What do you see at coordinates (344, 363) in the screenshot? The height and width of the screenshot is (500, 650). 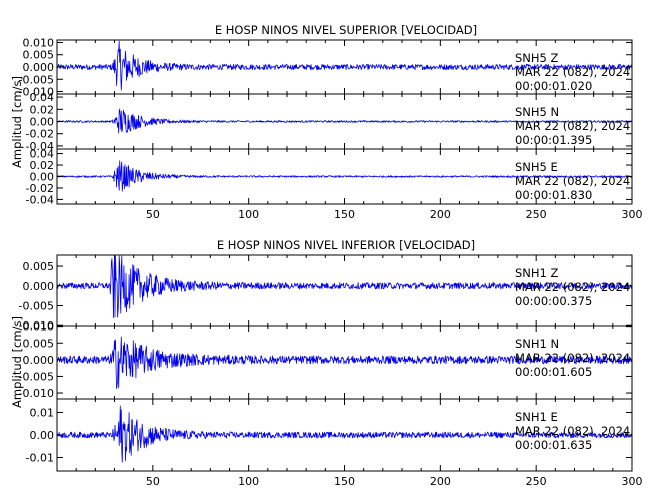 I see `waveform-SNH1-N` at bounding box center [344, 363].